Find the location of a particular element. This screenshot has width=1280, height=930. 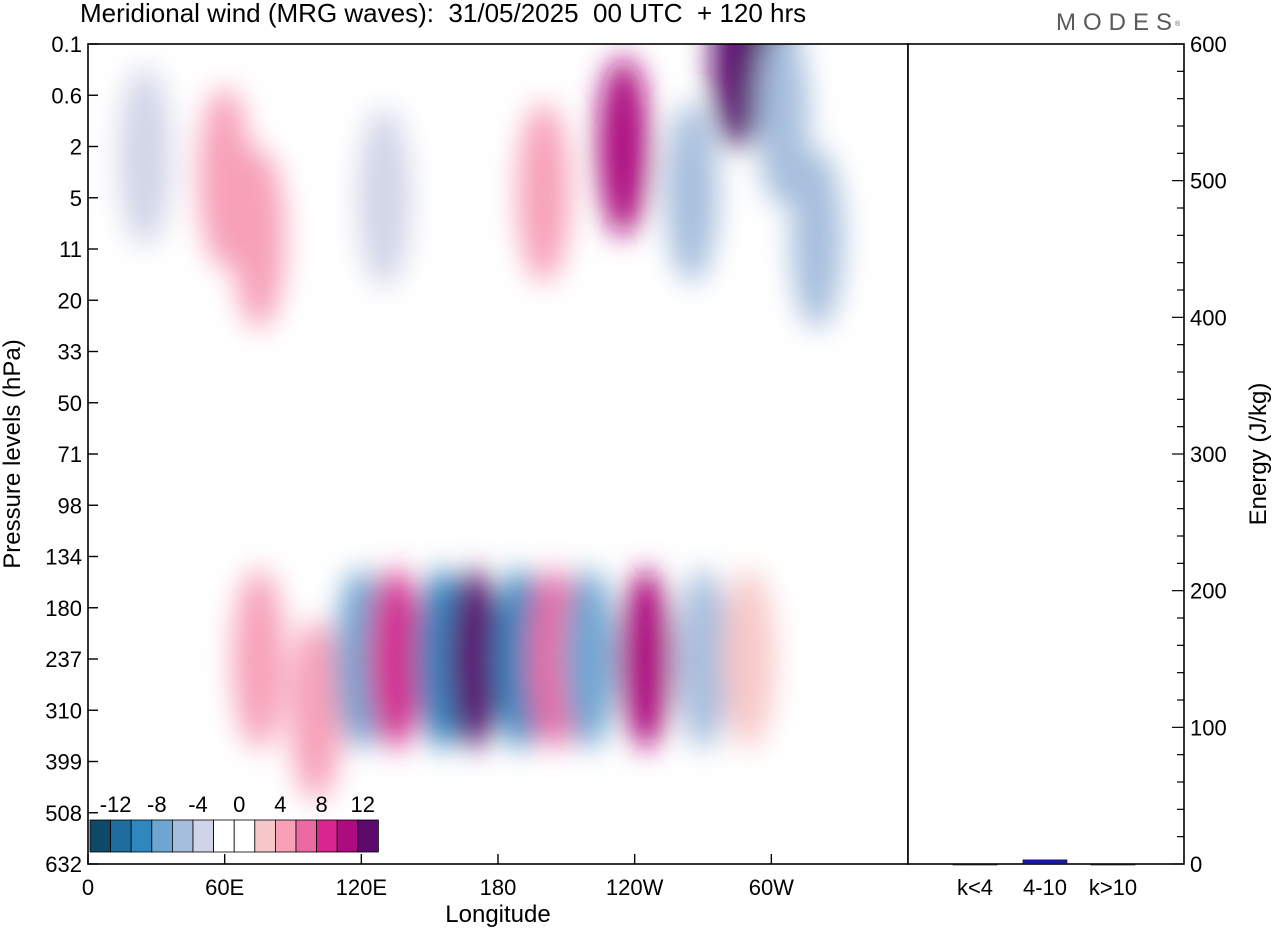

logo-mark: ® is located at coordinates (1178, 24).